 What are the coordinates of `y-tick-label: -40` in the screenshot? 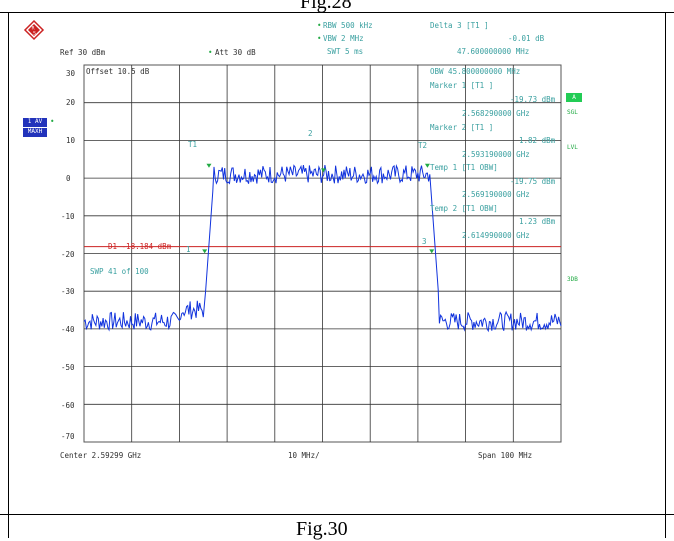 It's located at (68, 329).